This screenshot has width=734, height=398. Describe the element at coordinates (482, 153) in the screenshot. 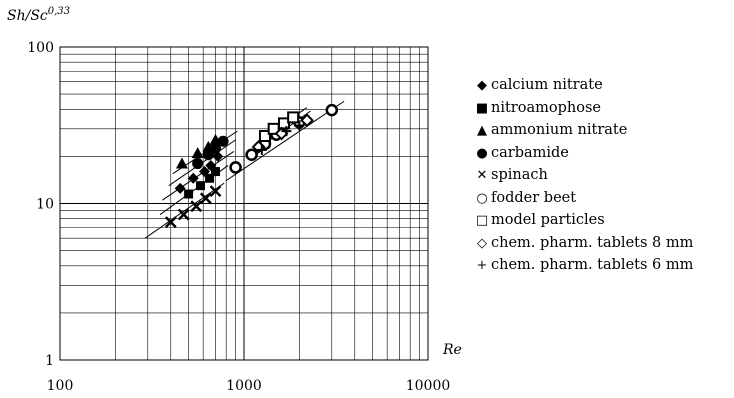

I see `legend-marker-icon: ●` at that location.